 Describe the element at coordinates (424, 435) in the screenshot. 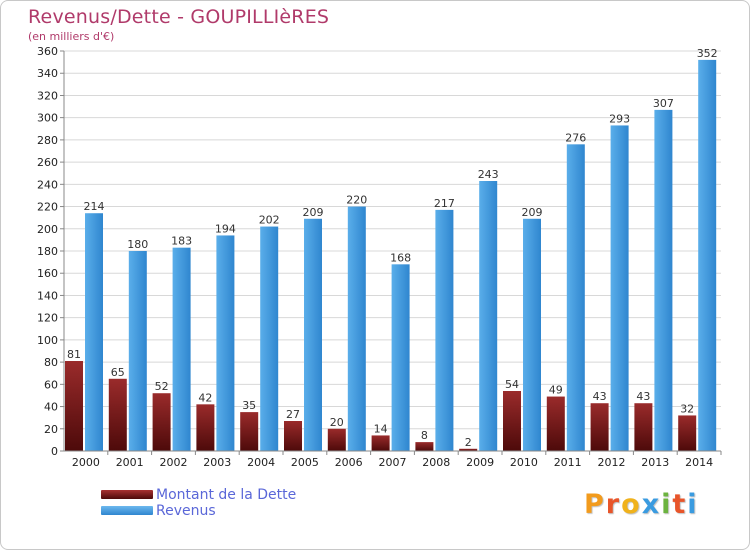

I see `data-label-dette-2008: 8` at that location.